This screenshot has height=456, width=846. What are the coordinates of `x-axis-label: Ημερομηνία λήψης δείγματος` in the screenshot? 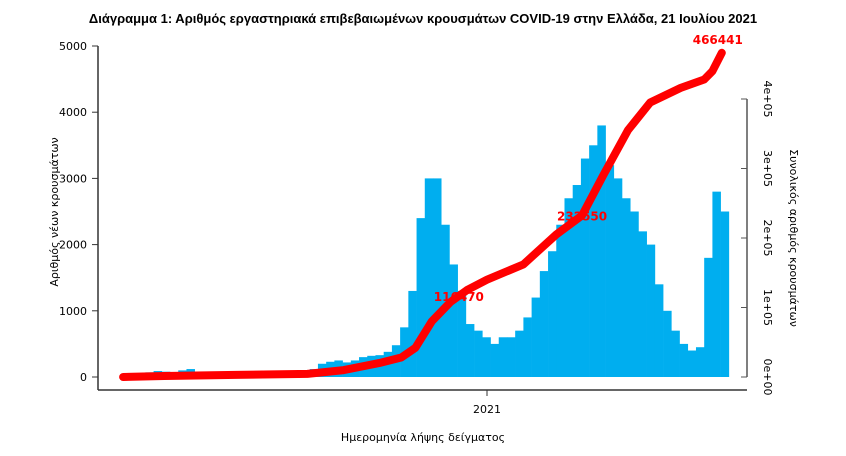 It's located at (423, 437).